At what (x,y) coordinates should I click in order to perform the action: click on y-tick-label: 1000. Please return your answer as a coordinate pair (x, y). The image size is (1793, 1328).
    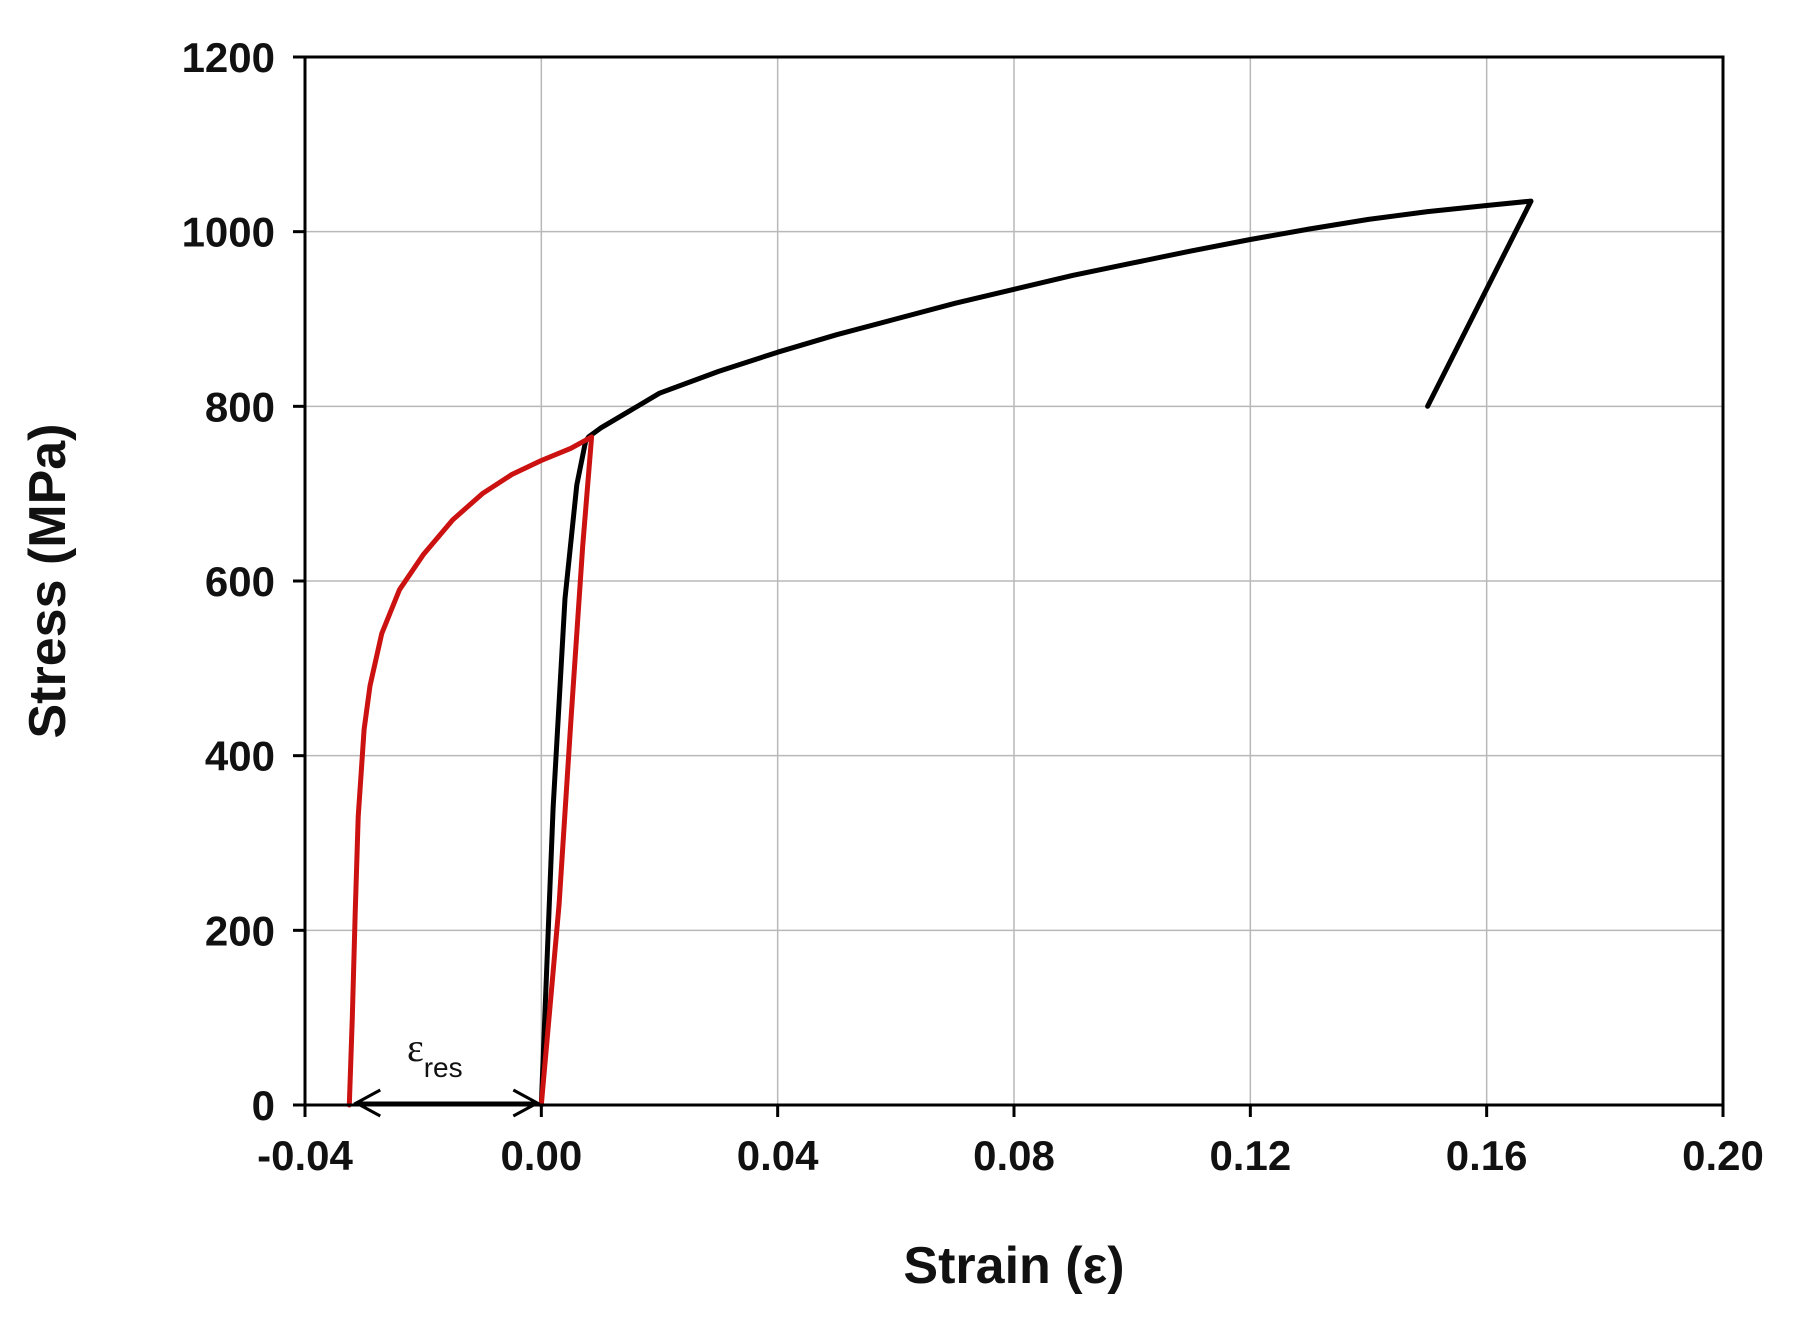
    Looking at the image, I should click on (228, 232).